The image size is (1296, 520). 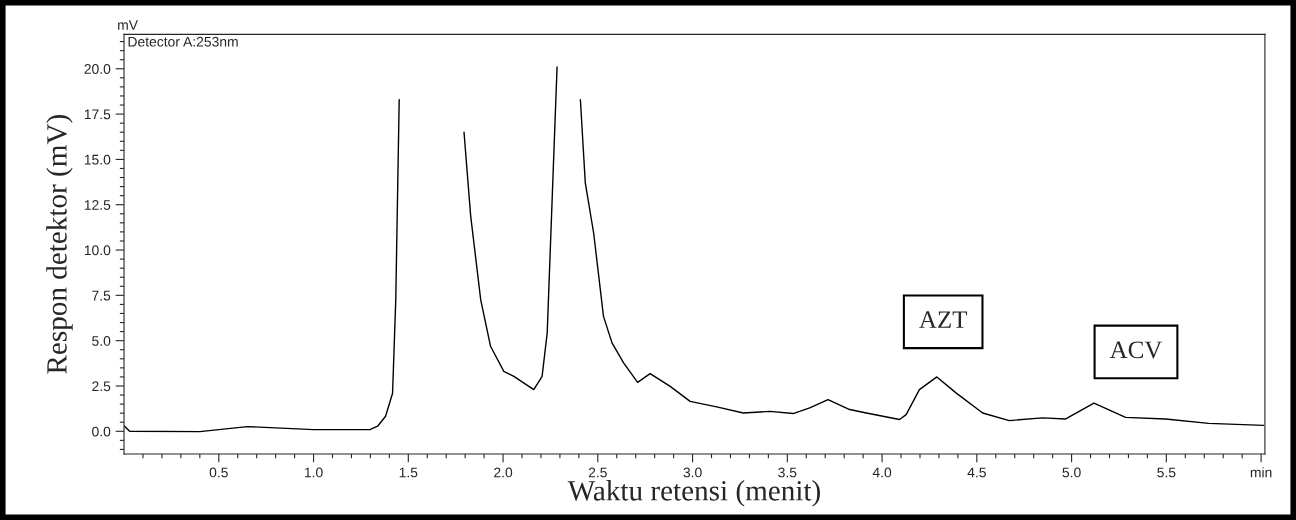 What do you see at coordinates (97, 114) in the screenshot?
I see `y-tick-label: 17.5` at bounding box center [97, 114].